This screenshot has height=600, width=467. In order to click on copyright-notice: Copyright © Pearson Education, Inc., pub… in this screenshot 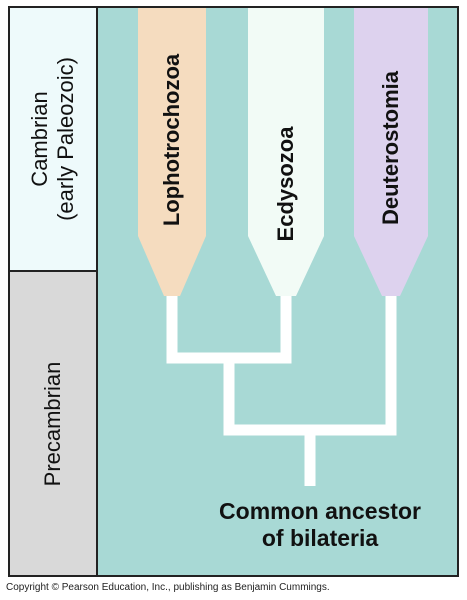, I will do `click(168, 587)`.